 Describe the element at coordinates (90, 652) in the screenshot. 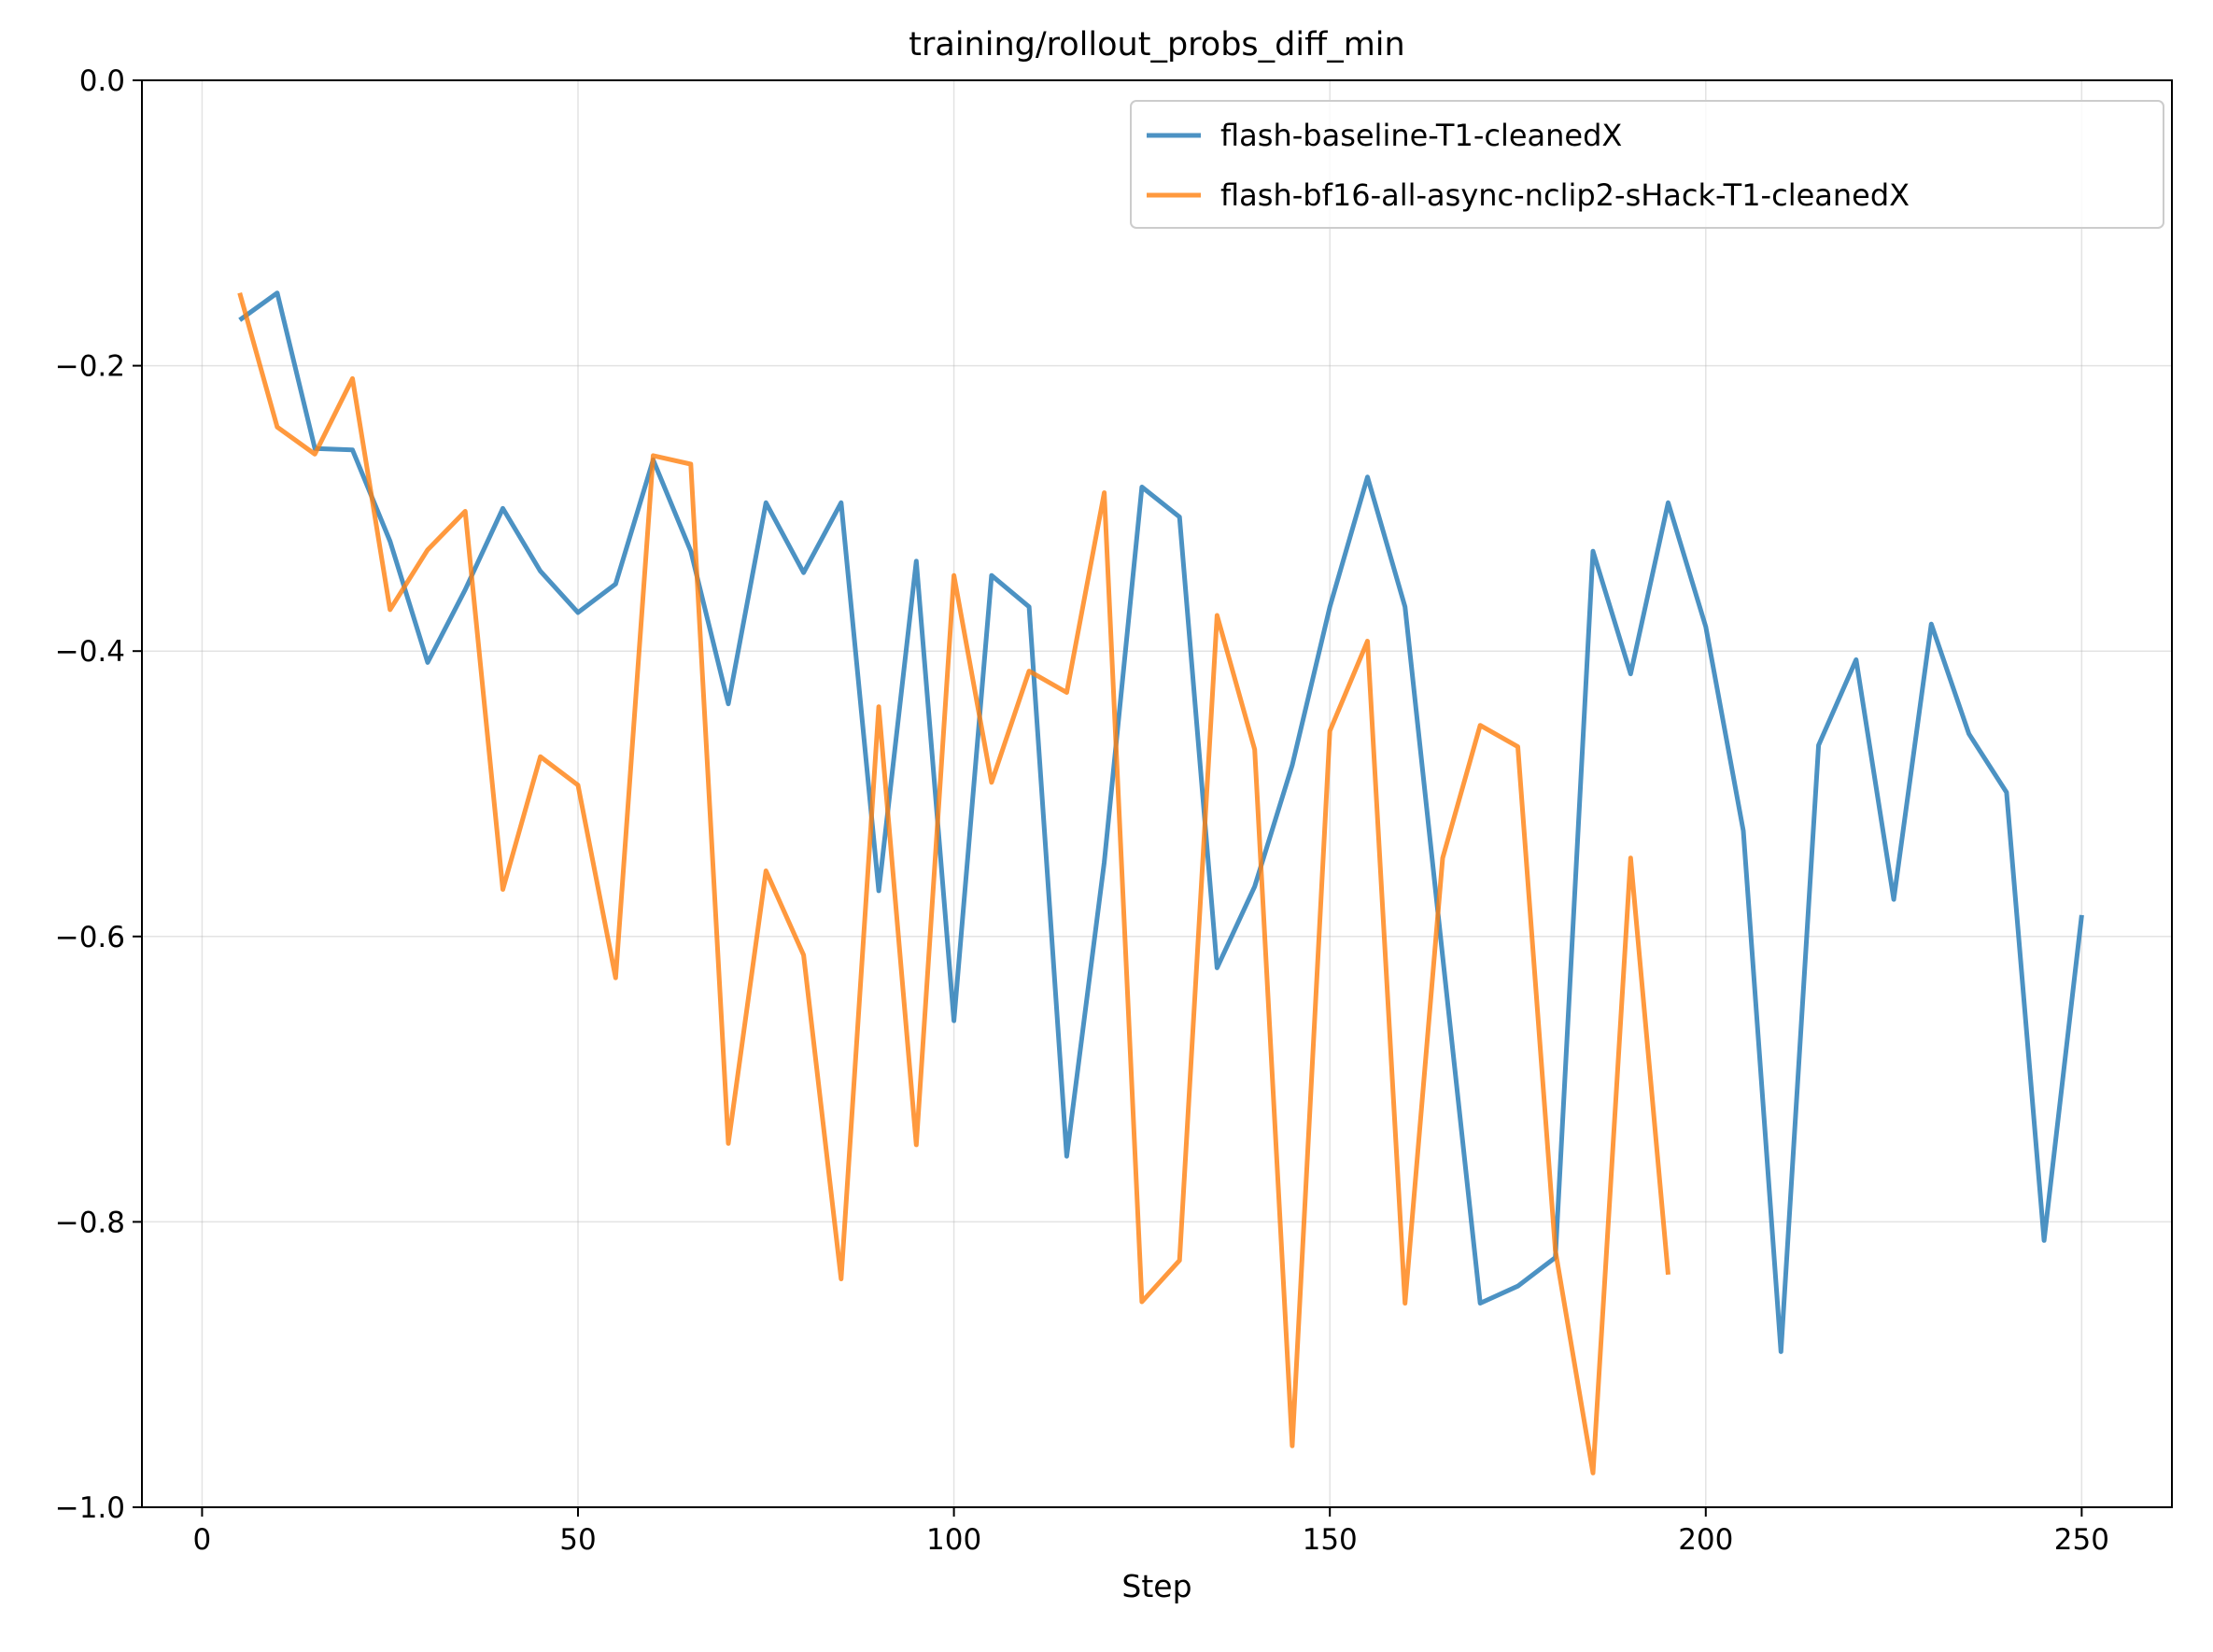

I see `y-tick-label: −0.4` at that location.